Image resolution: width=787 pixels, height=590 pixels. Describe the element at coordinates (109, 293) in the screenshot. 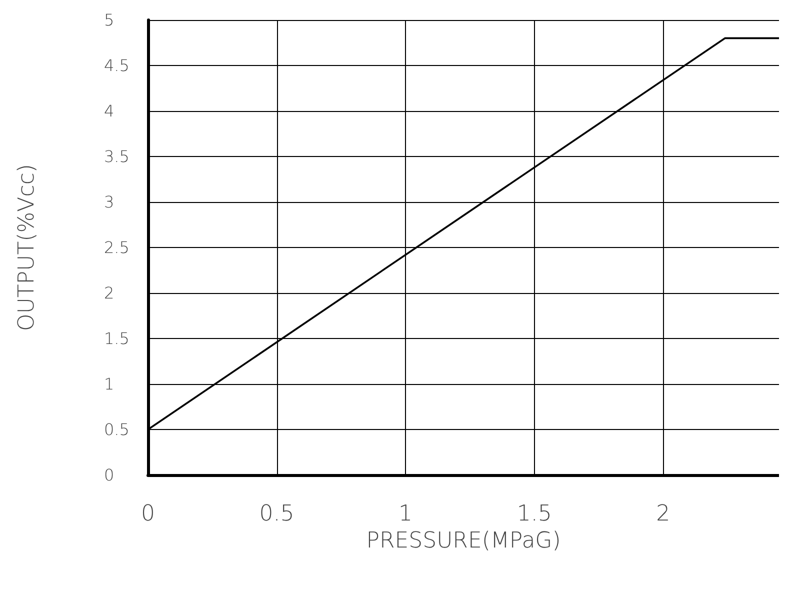

I see `y-tick-label: 2` at that location.